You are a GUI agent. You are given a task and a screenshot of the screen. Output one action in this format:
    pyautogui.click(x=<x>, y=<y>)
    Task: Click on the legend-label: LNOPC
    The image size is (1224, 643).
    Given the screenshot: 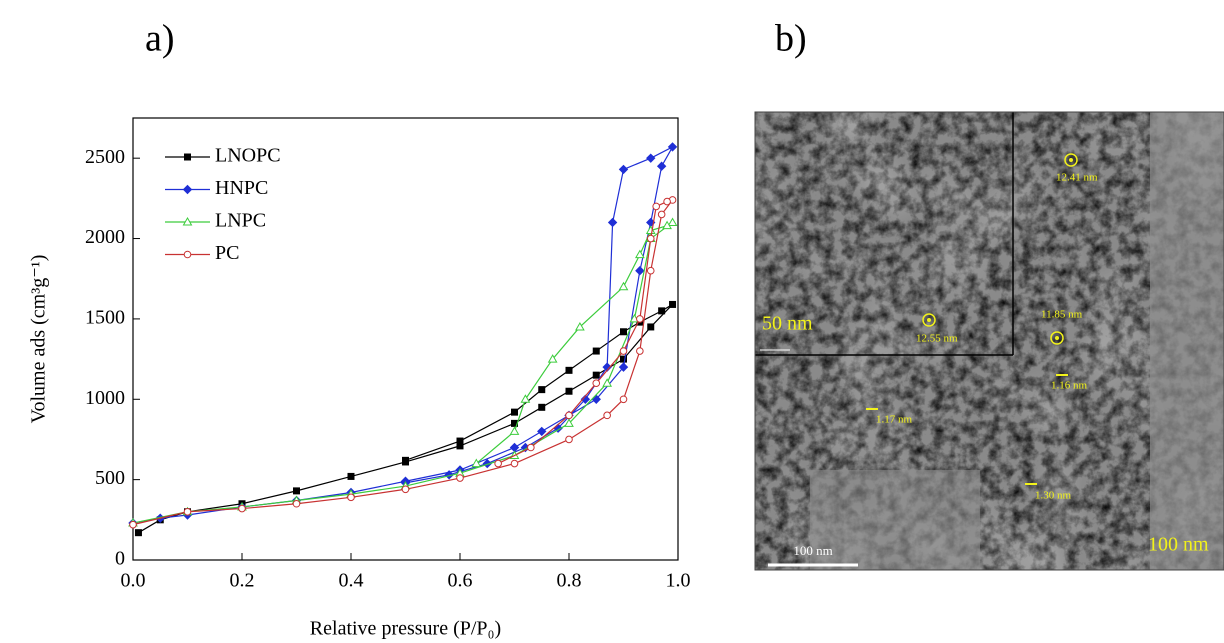 What is the action you would take?
    pyautogui.click(x=248, y=156)
    